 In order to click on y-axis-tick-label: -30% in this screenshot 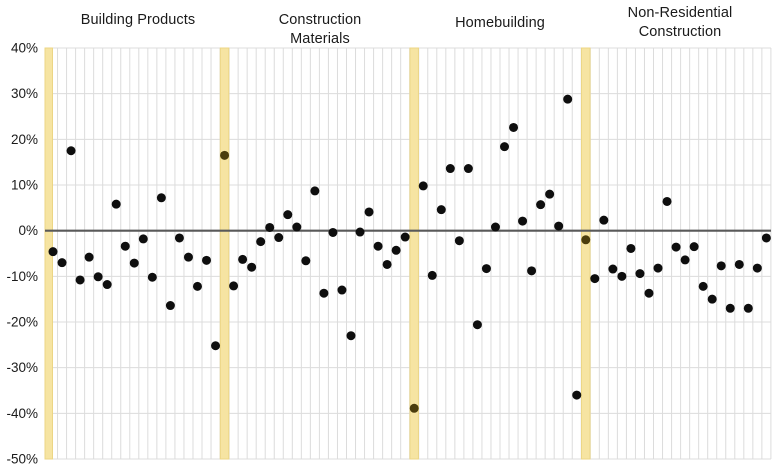, I will do `click(22, 367)`.